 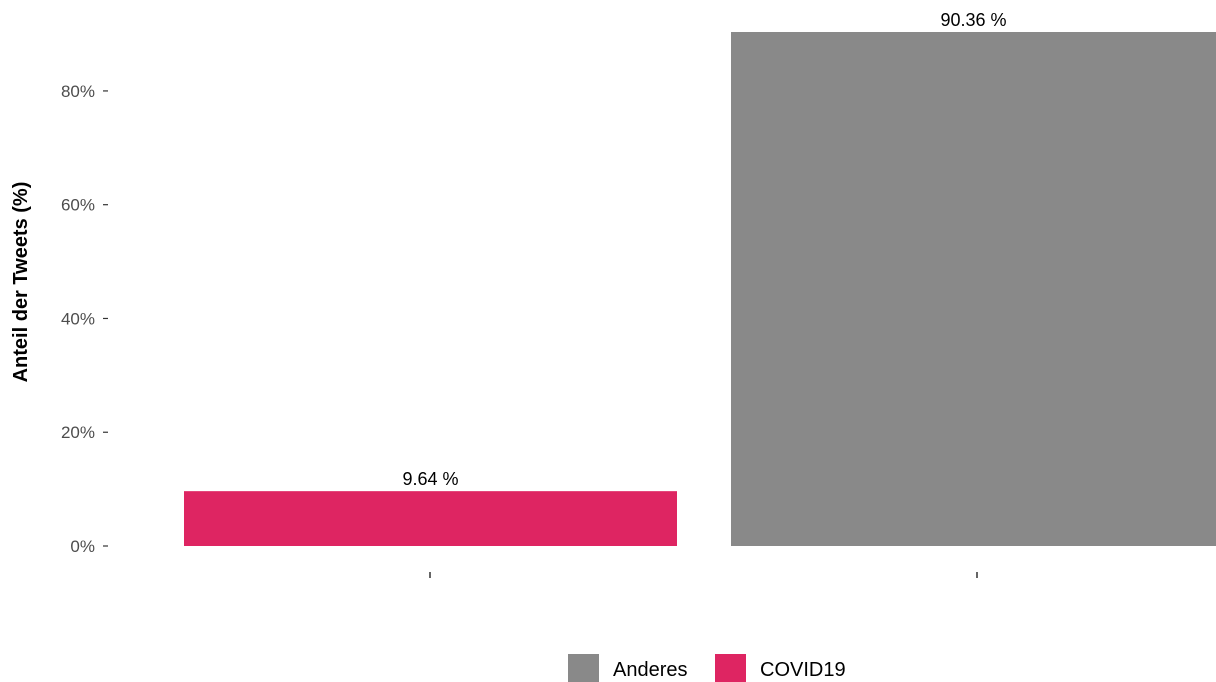 I want to click on y-tick-label: 80%, so click(x=78, y=91).